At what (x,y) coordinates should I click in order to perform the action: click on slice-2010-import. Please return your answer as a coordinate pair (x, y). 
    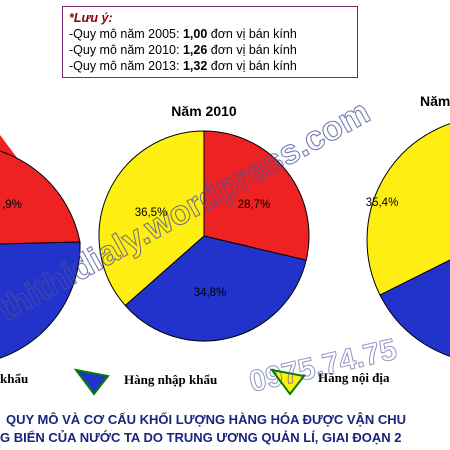
    Looking at the image, I should click on (215, 288).